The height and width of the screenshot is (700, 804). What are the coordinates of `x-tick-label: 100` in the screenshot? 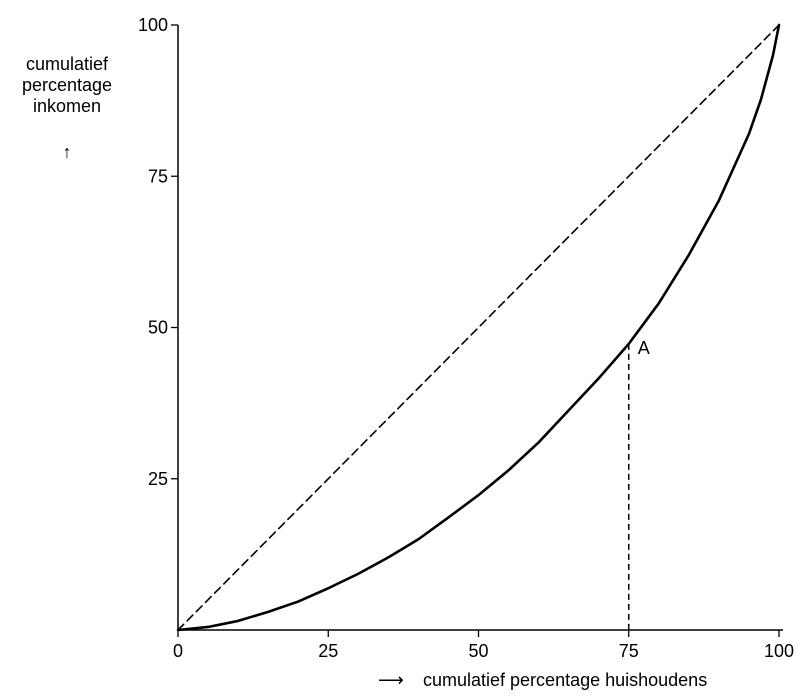 It's located at (779, 651).